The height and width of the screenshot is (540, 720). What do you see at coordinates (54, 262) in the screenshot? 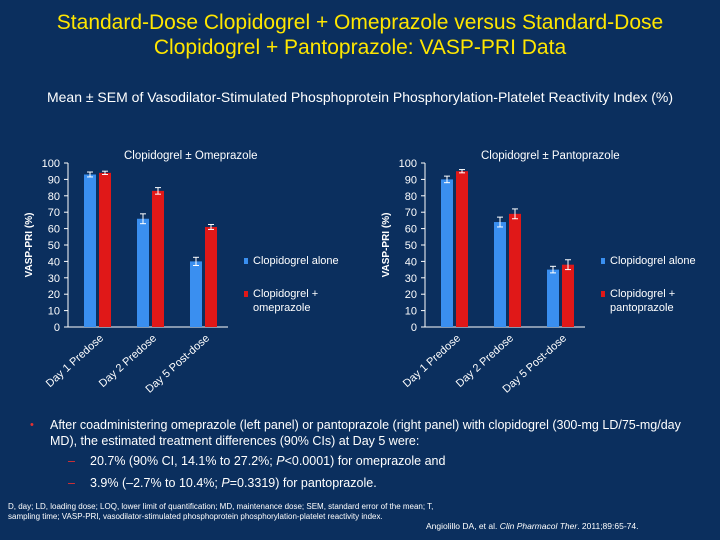
I see `left-y-tick-label: 40` at bounding box center [54, 262].